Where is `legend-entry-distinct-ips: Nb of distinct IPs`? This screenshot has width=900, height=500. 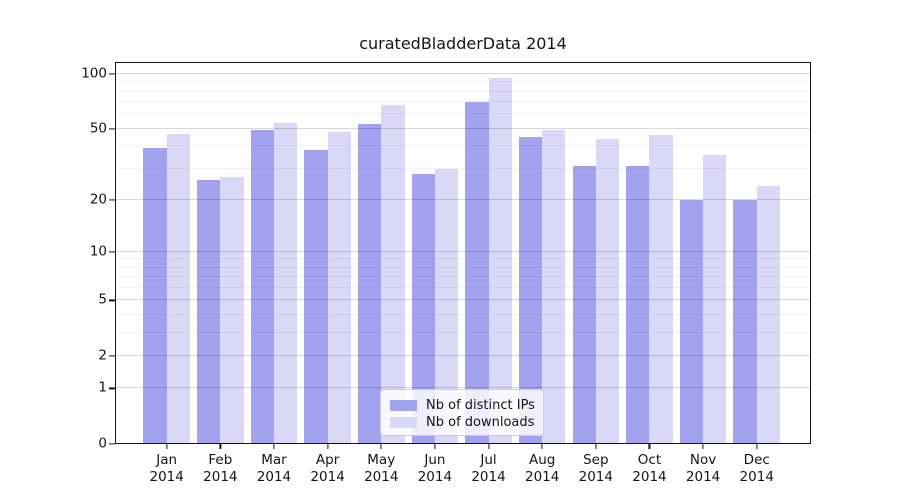 legend-entry-distinct-ips: Nb of distinct IPs is located at coordinates (466, 405).